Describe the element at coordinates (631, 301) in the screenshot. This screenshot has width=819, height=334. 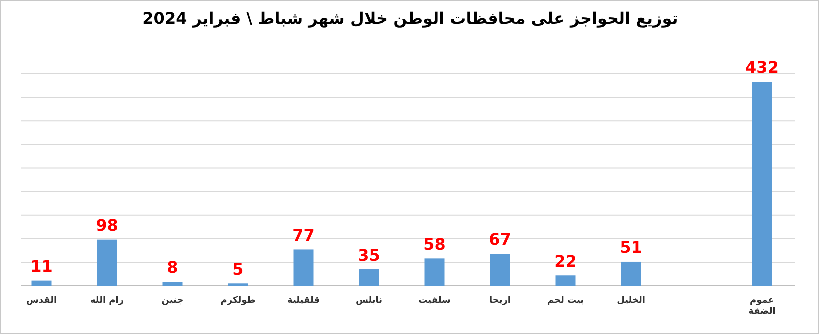
I see `x-tick-label: الخليل` at that location.